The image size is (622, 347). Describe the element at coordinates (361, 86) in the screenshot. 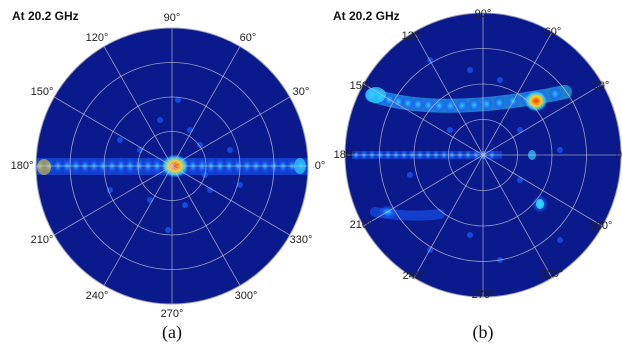

I see `panel-b-label-150: 150°` at that location.